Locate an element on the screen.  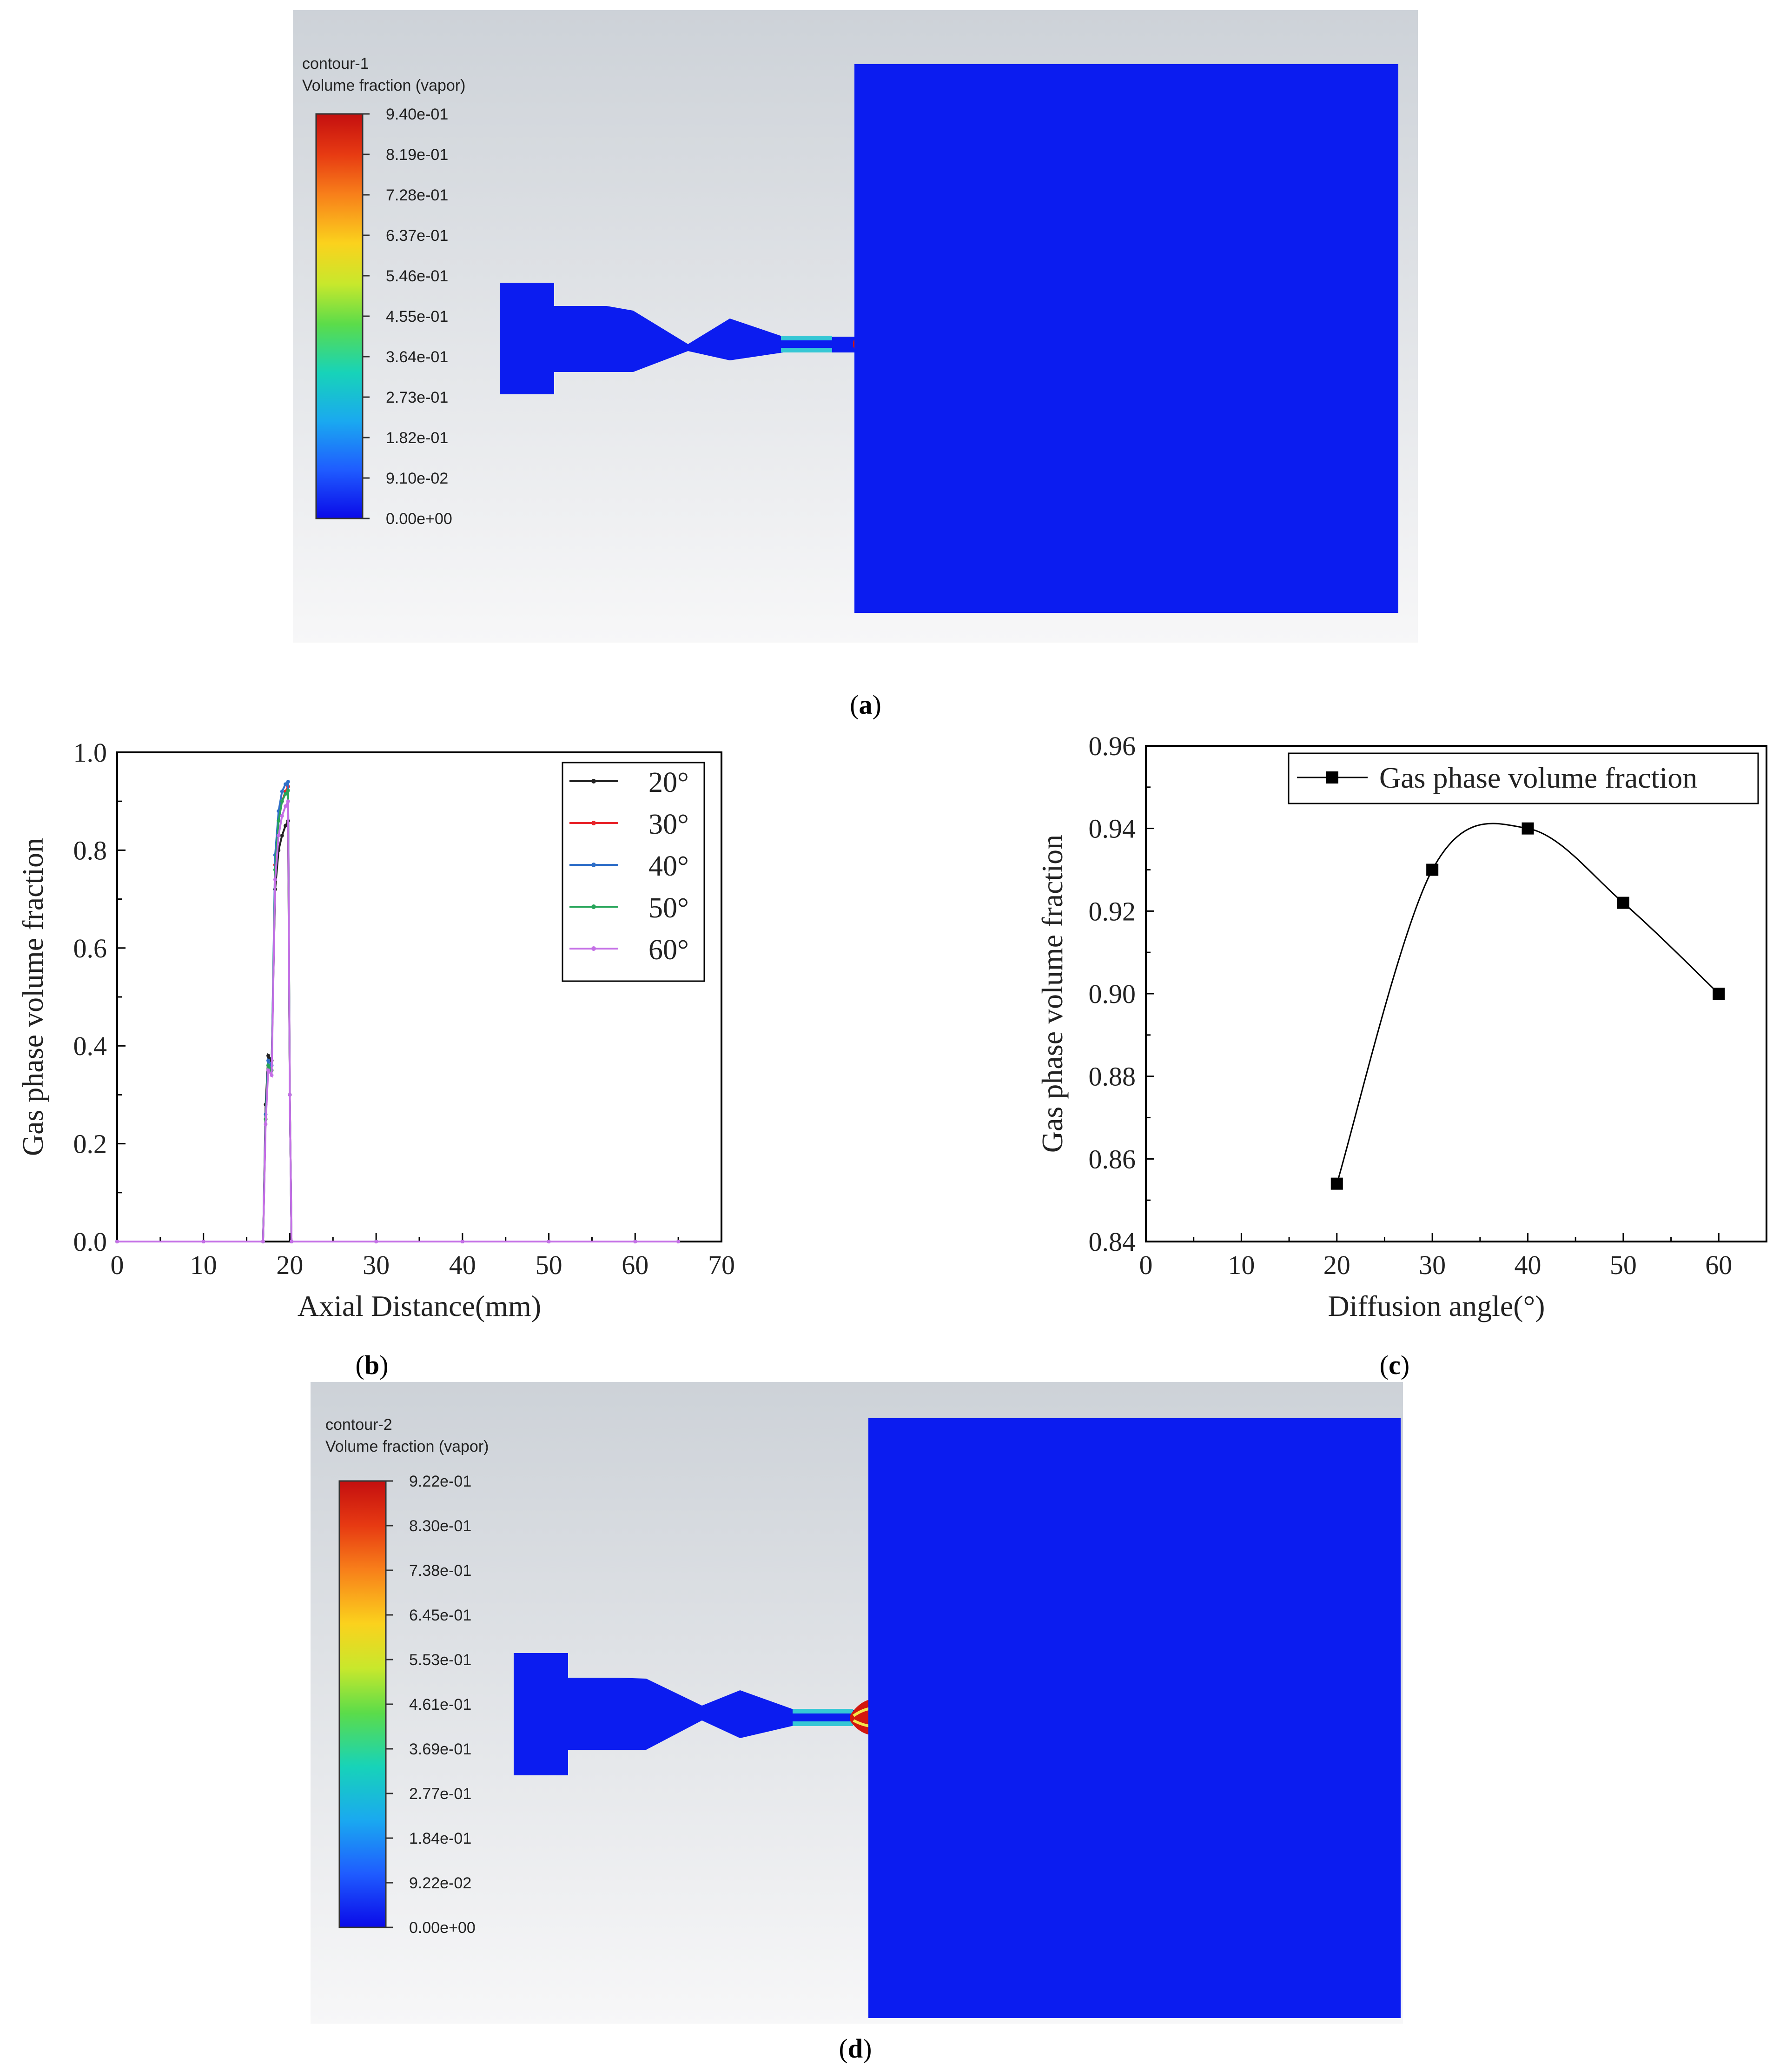
legend-b-entry: 50° is located at coordinates (669, 908).